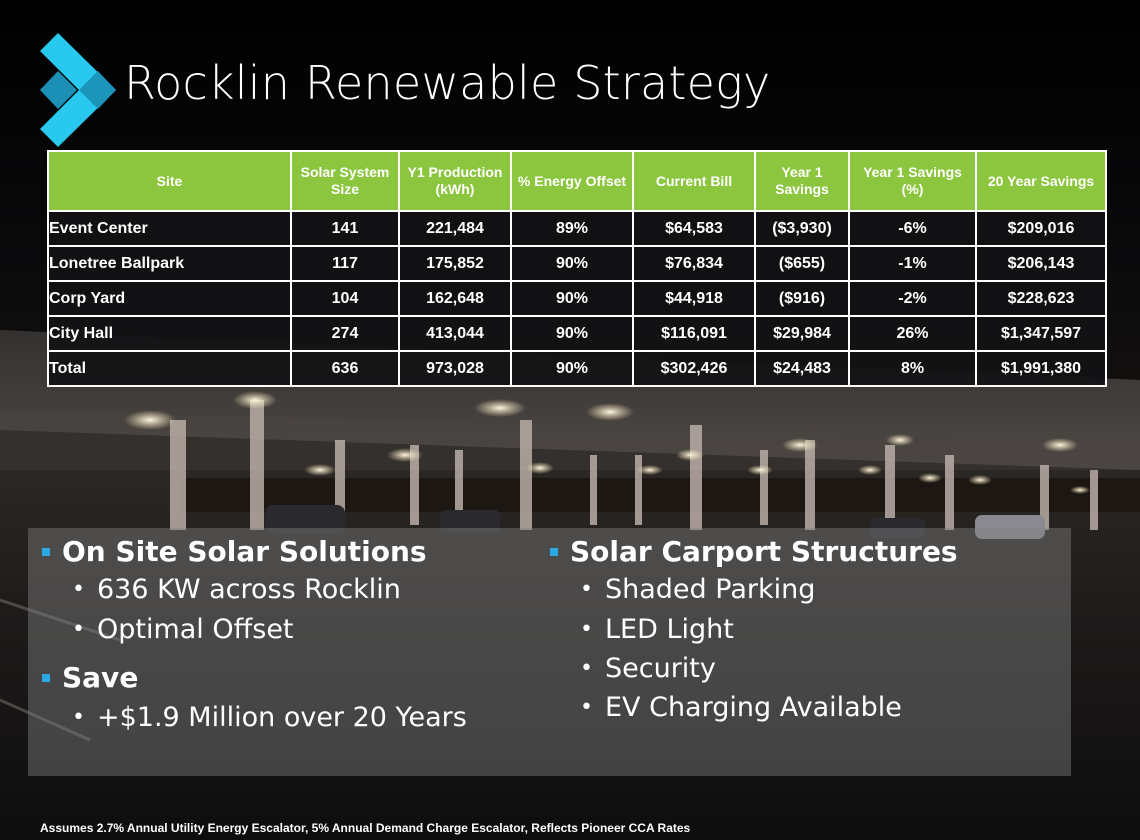 Image resolution: width=1140 pixels, height=840 pixels. What do you see at coordinates (248, 589) in the screenshot?
I see `list-item-text: 636 KW across Rocklin` at bounding box center [248, 589].